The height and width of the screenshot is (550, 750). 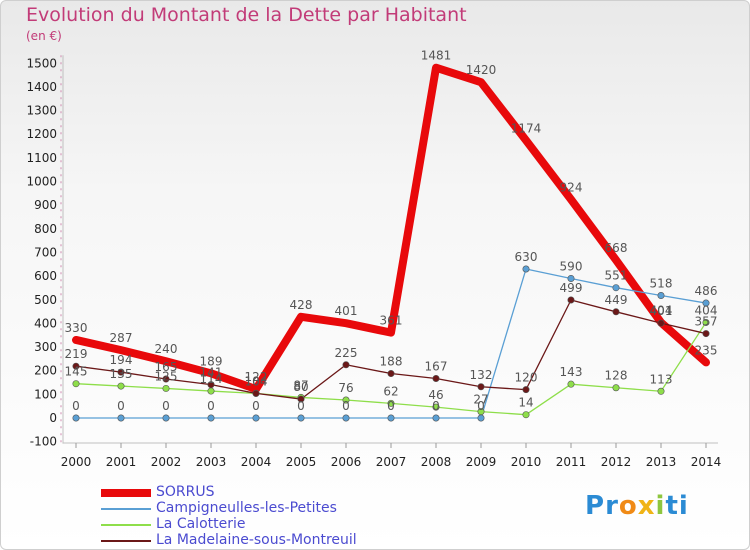 What do you see at coordinates (211, 373) in the screenshot?
I see `data-label: 141` at bounding box center [211, 373].